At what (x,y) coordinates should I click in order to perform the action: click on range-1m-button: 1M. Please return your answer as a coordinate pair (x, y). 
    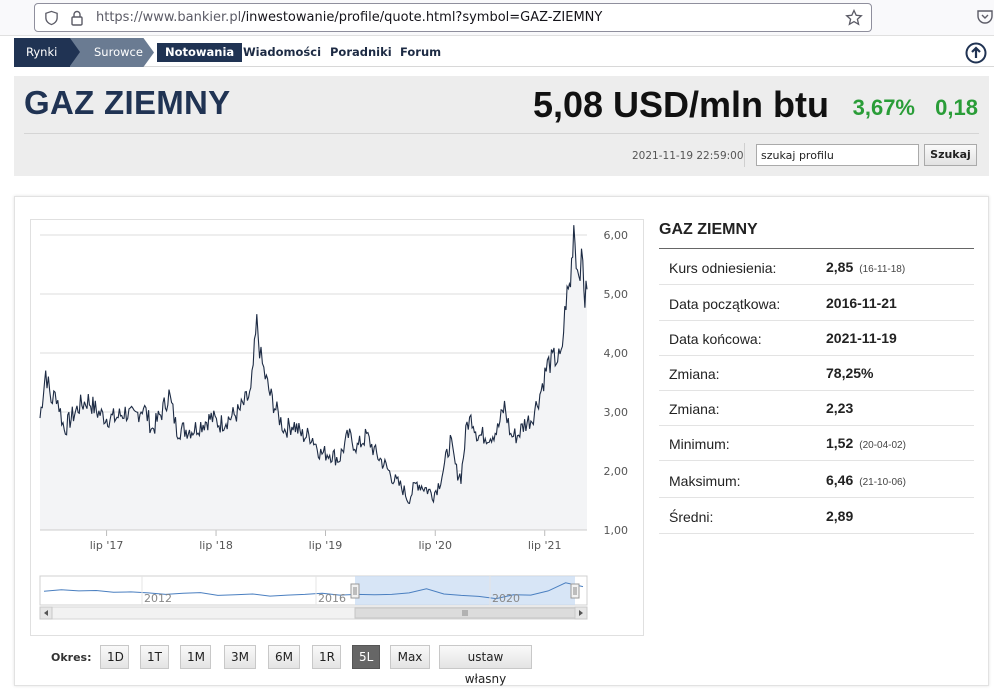
    Looking at the image, I should click on (195, 657).